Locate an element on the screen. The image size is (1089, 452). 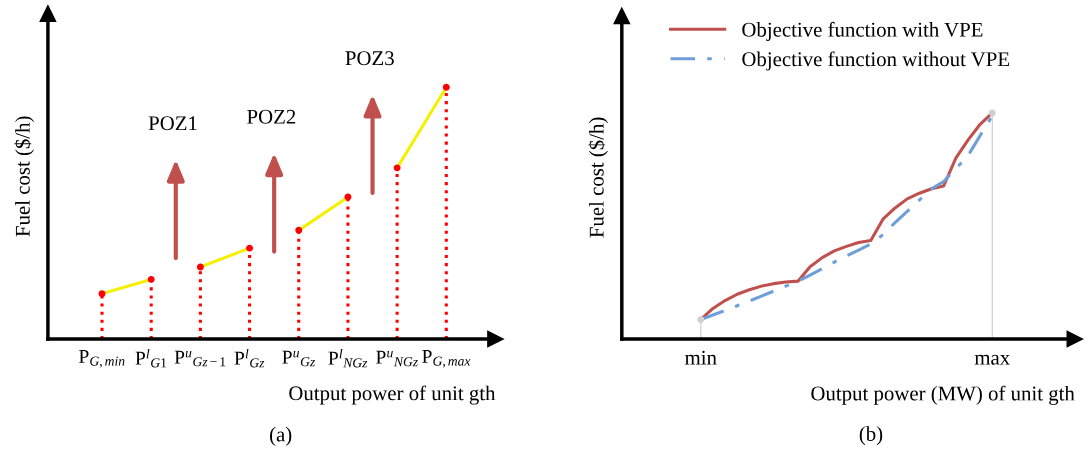
x-tick-label: P$^{u}$$_{Gz−1}$ is located at coordinates (200, 358).